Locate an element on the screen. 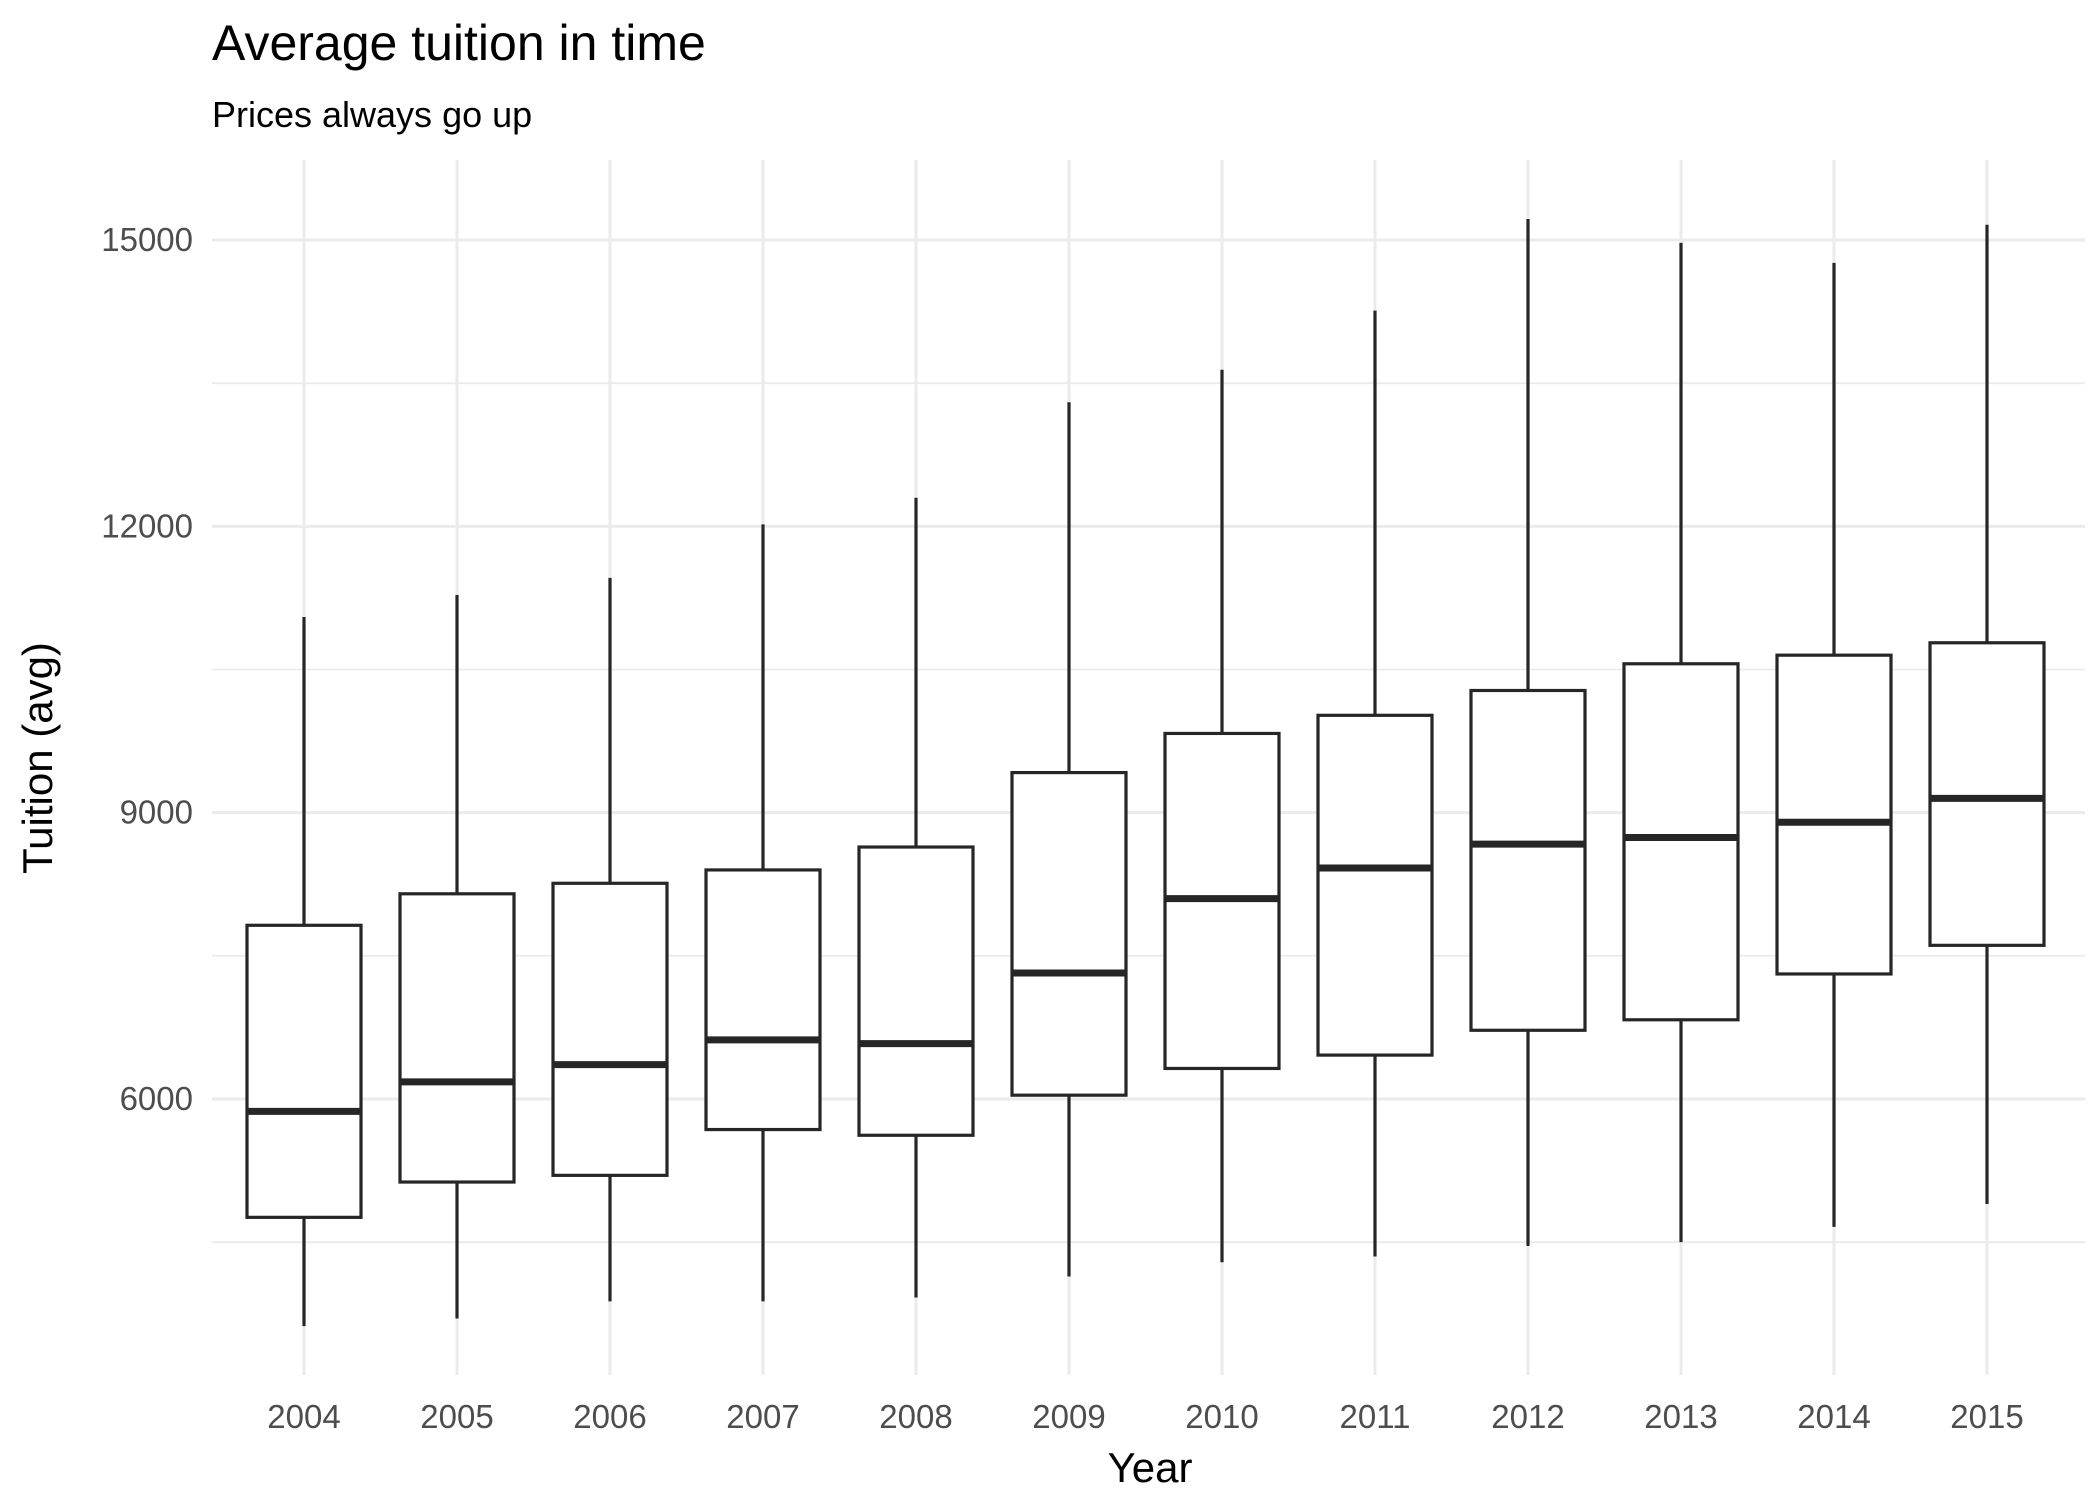 This screenshot has width=2100, height=1500. y-tick-label: 9000 is located at coordinates (156, 812).